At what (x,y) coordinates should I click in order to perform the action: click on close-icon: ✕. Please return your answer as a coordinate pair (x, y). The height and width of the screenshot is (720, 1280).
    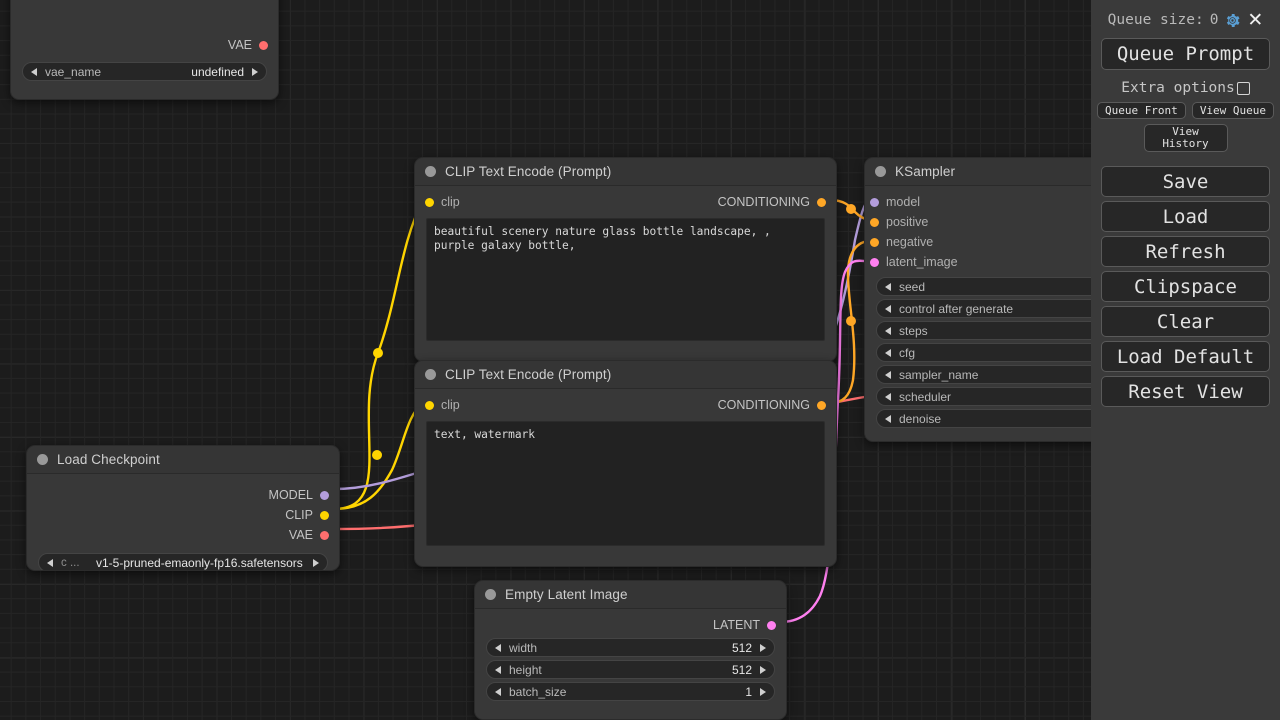
    Looking at the image, I should click on (1255, 20).